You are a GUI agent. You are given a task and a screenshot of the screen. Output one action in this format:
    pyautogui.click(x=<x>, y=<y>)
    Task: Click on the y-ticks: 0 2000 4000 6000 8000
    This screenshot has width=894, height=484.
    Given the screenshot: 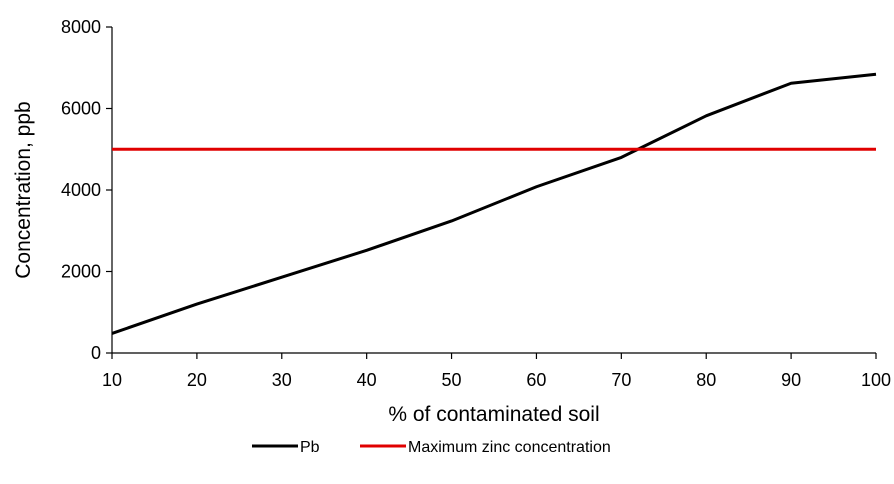 What is the action you would take?
    pyautogui.click(x=86, y=190)
    